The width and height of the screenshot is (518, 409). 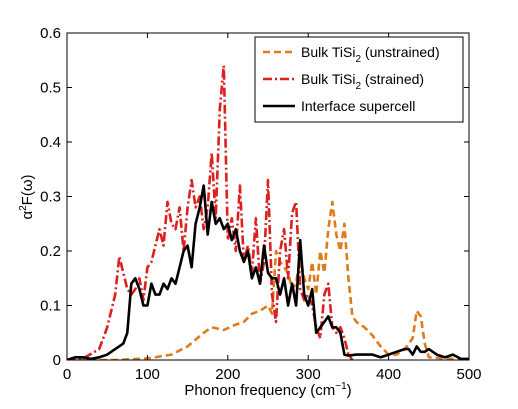 What do you see at coordinates (50, 33) in the screenshot?
I see `y-tick-label: 0.6` at bounding box center [50, 33].